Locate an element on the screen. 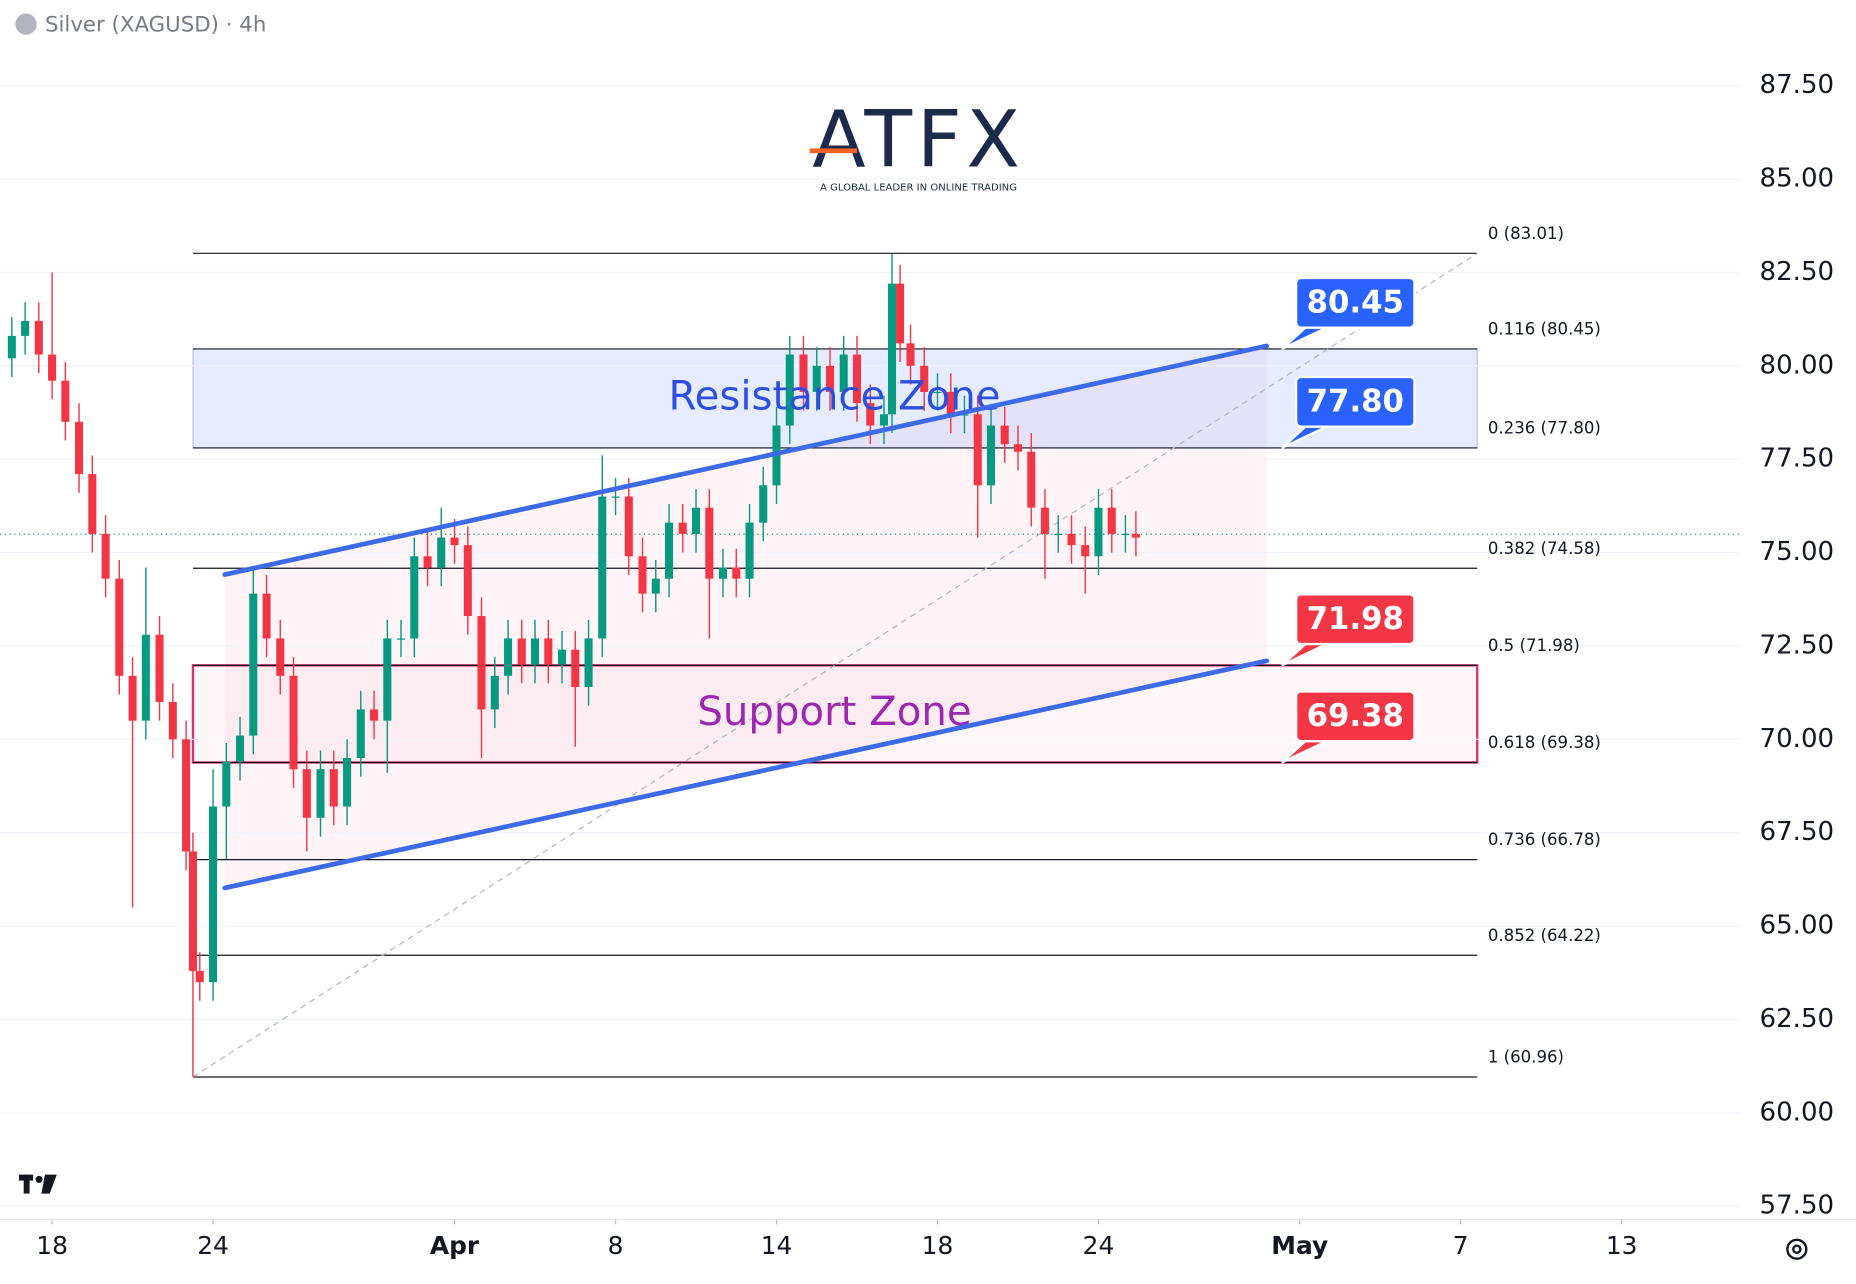 The image size is (1856, 1284). logo-accent is located at coordinates (833, 151).